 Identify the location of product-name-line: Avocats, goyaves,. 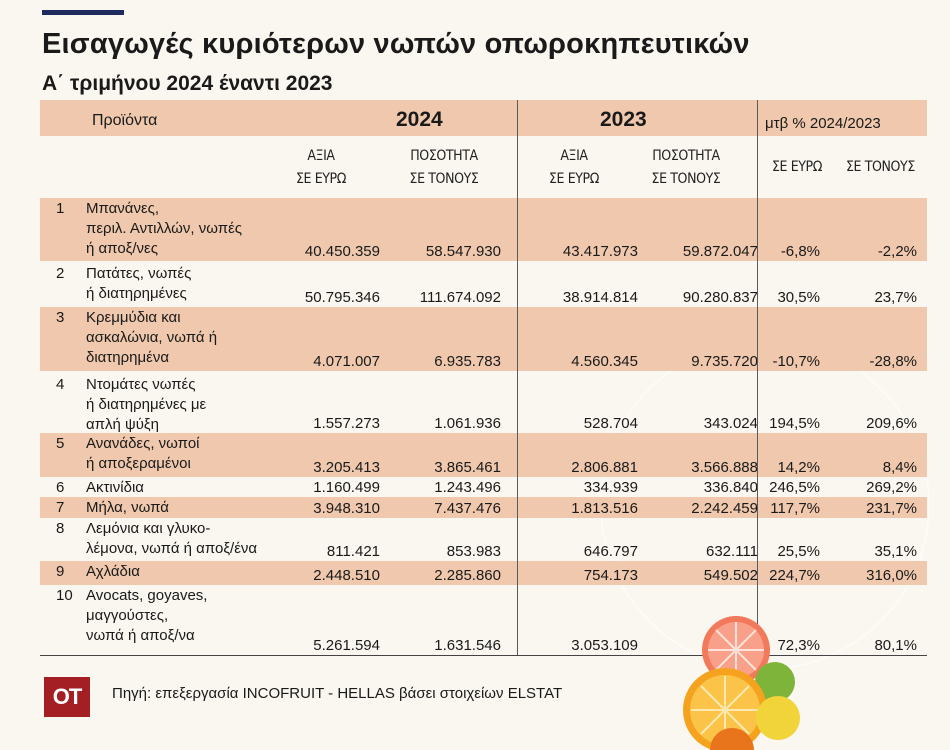
(147, 595).